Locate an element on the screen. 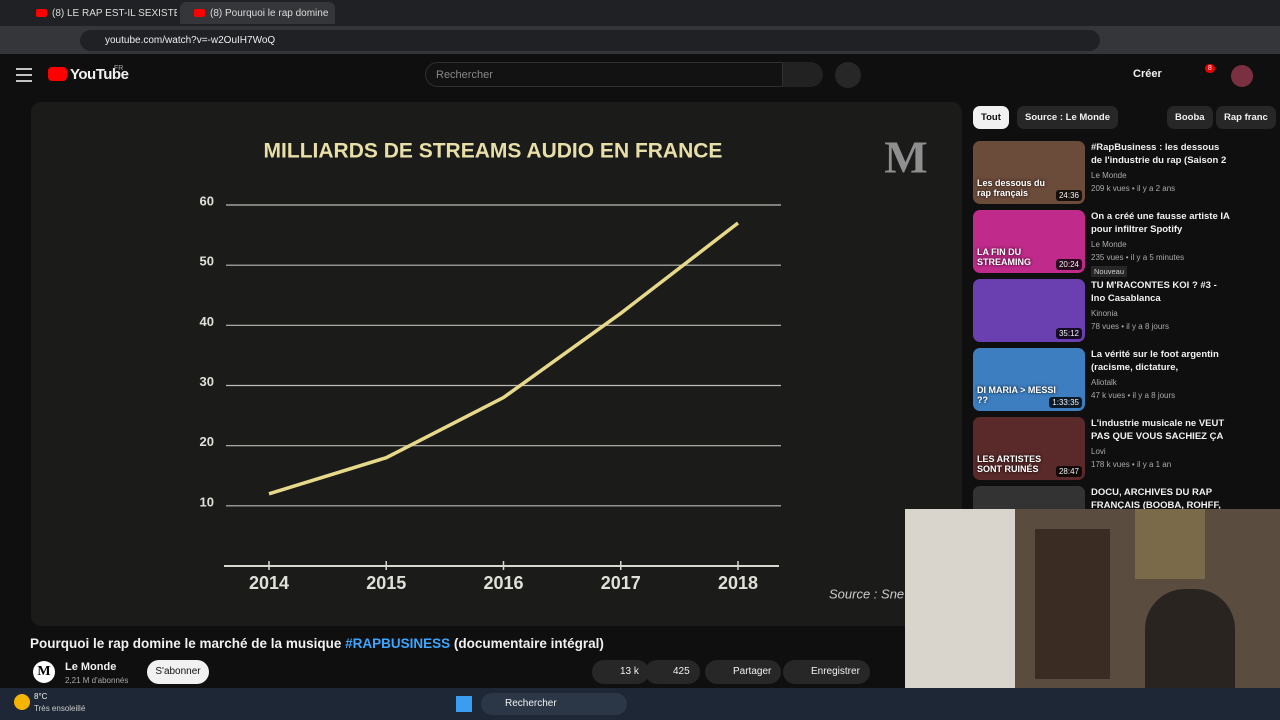  tab-title: (8) LE RAP EST-IL SEXISTE ? (4 P is located at coordinates (114, 13).